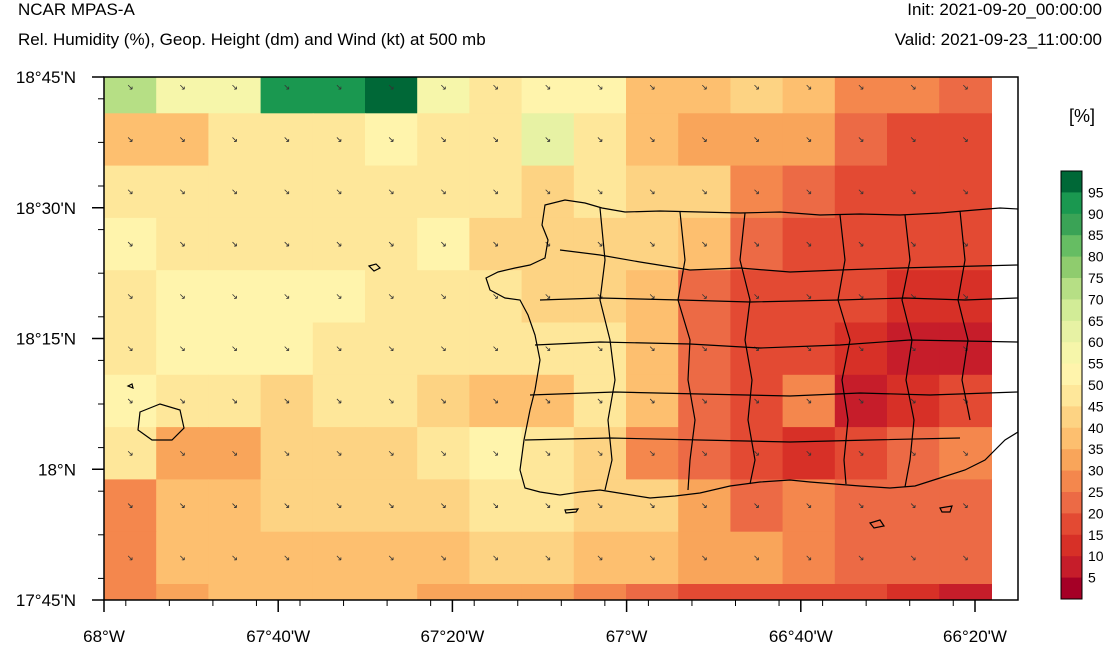 The width and height of the screenshot is (1107, 647). Describe the element at coordinates (1082, 116) in the screenshot. I see `colorbar-unit: [%]` at that location.